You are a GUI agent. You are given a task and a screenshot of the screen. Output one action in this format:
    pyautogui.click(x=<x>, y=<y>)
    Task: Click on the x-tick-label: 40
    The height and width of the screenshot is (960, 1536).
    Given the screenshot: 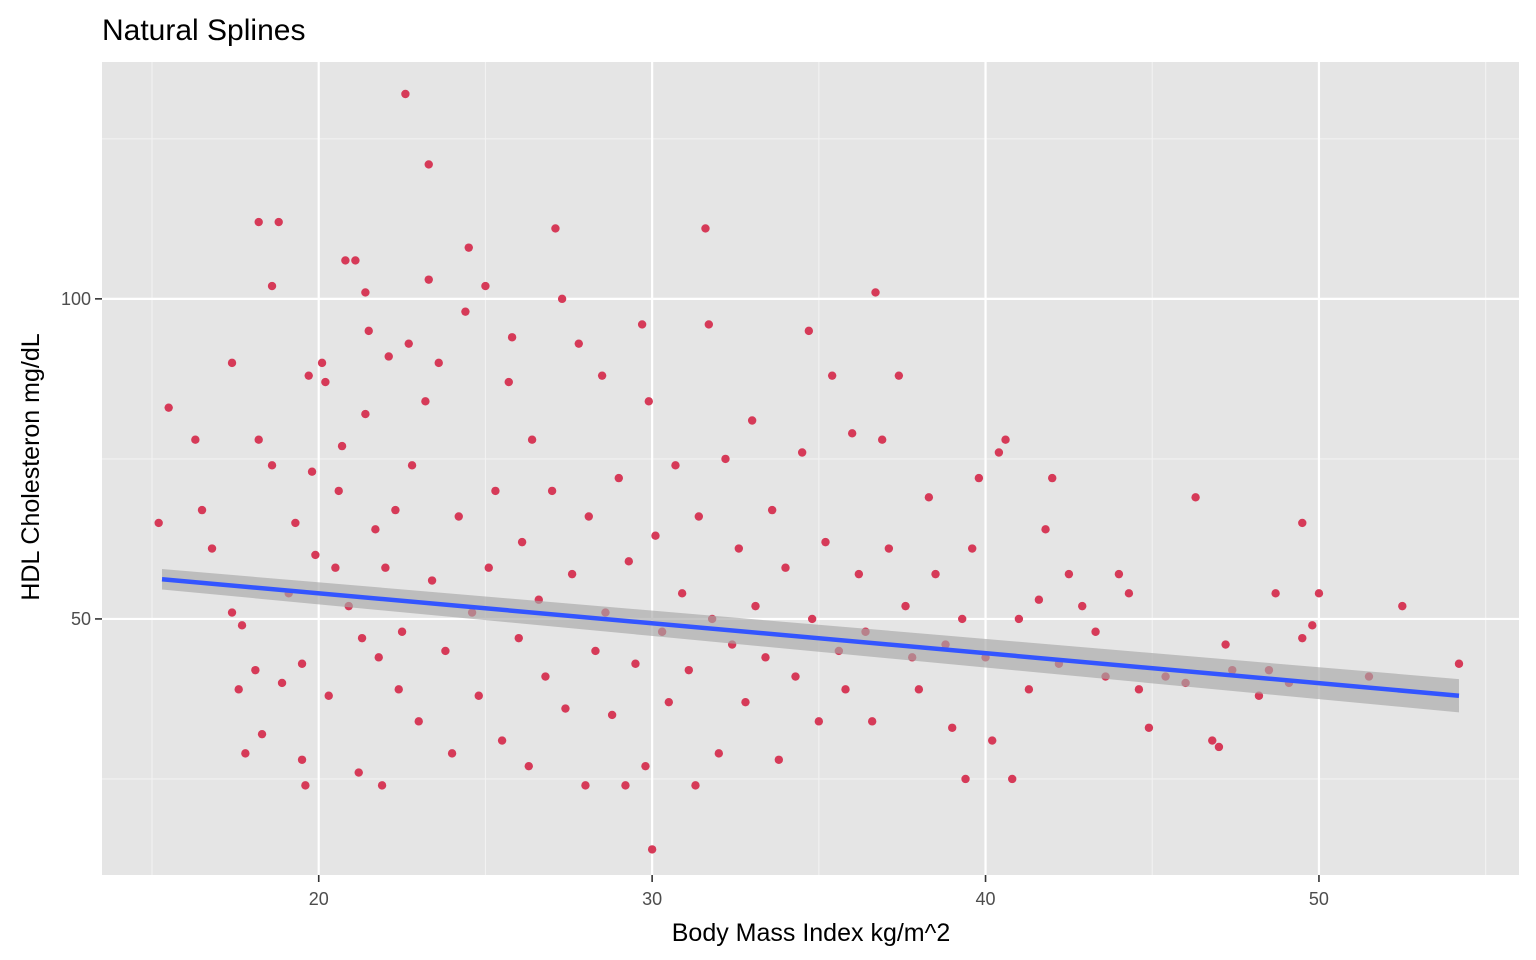 What is the action you would take?
    pyautogui.click(x=986, y=899)
    